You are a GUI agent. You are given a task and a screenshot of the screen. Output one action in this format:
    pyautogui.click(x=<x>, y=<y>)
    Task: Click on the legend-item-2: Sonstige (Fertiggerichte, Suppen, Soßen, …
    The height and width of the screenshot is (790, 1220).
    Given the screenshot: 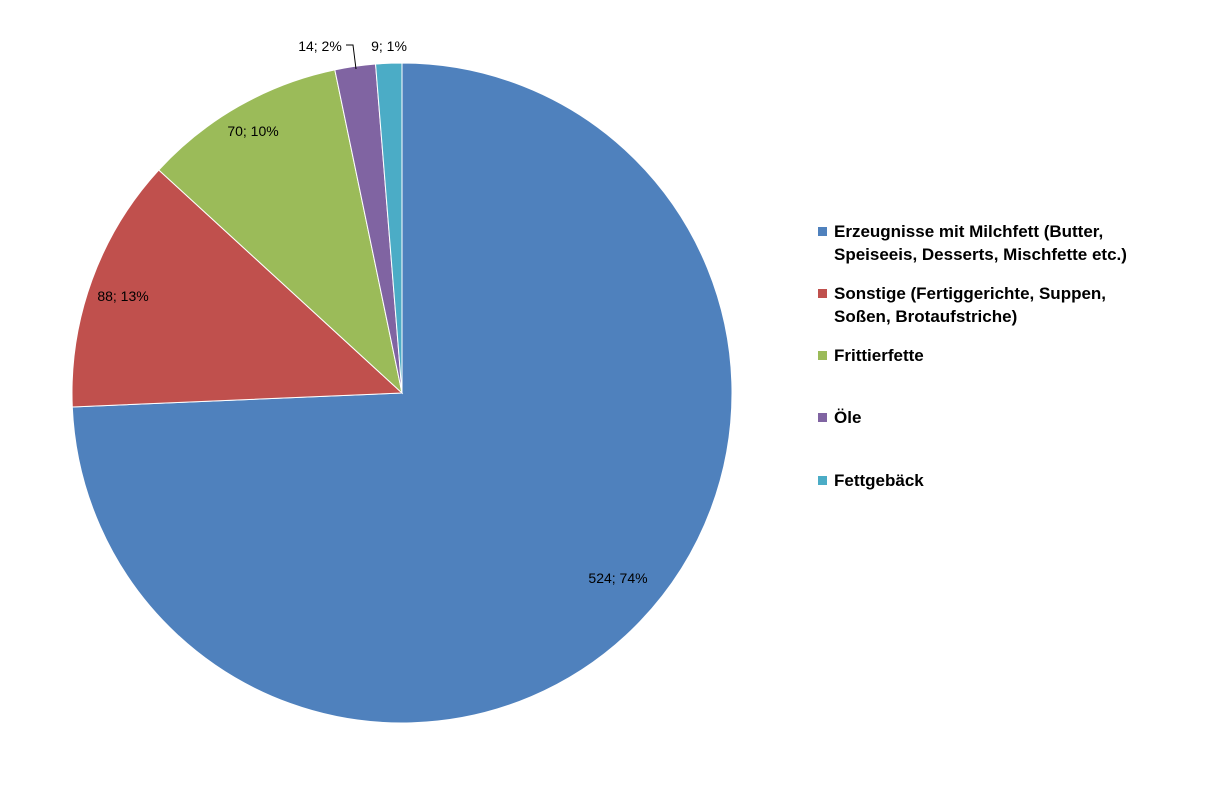 What is the action you would take?
    pyautogui.click(x=1013, y=305)
    